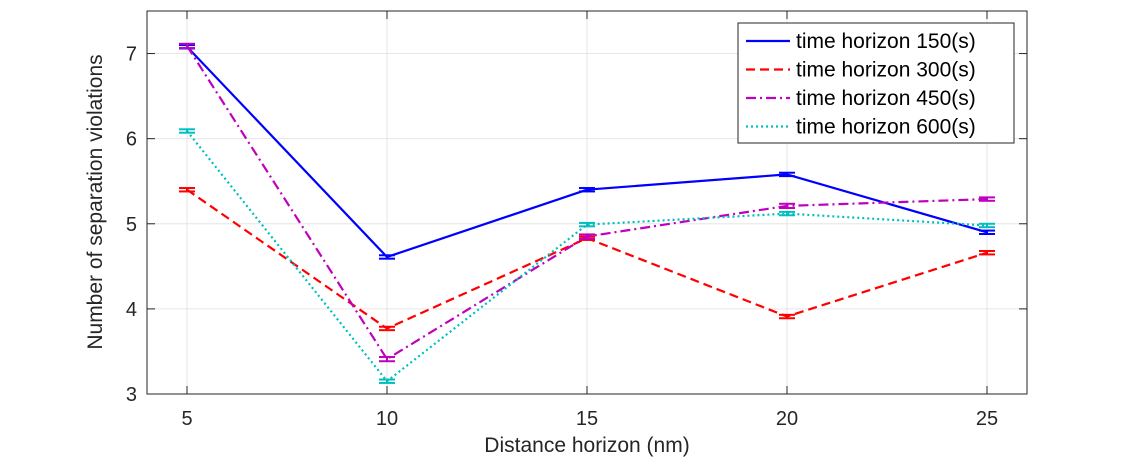 The height and width of the screenshot is (468, 1134). Describe the element at coordinates (131, 55) in the screenshot. I see `y-tick-label: 7` at that location.